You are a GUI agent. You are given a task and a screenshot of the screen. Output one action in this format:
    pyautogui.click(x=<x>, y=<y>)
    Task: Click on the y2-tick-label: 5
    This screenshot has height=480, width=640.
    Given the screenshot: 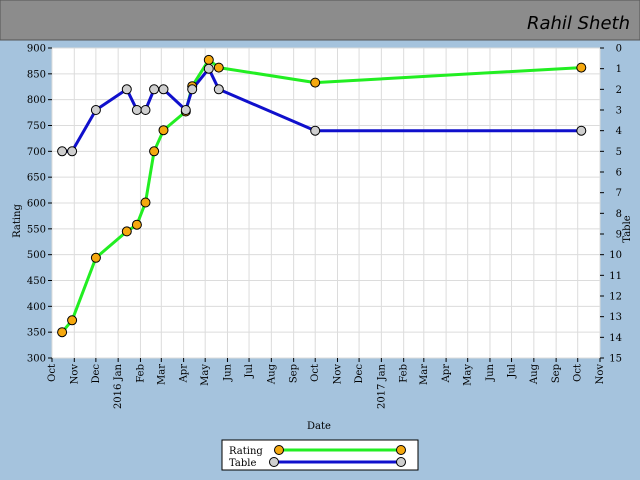 What is the action you would take?
    pyautogui.click(x=619, y=152)
    